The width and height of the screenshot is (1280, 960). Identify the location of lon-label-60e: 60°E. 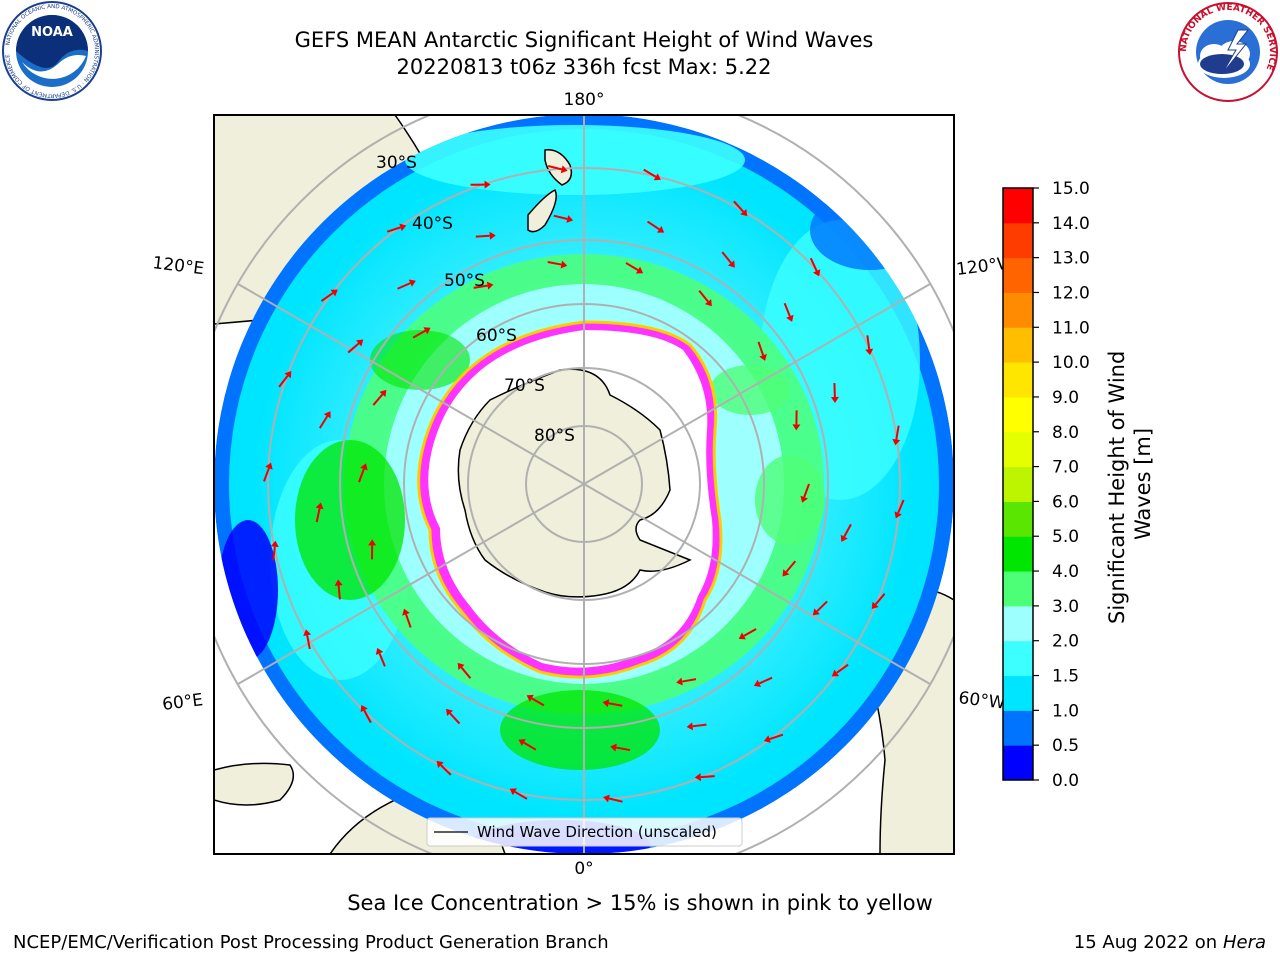
(182, 702).